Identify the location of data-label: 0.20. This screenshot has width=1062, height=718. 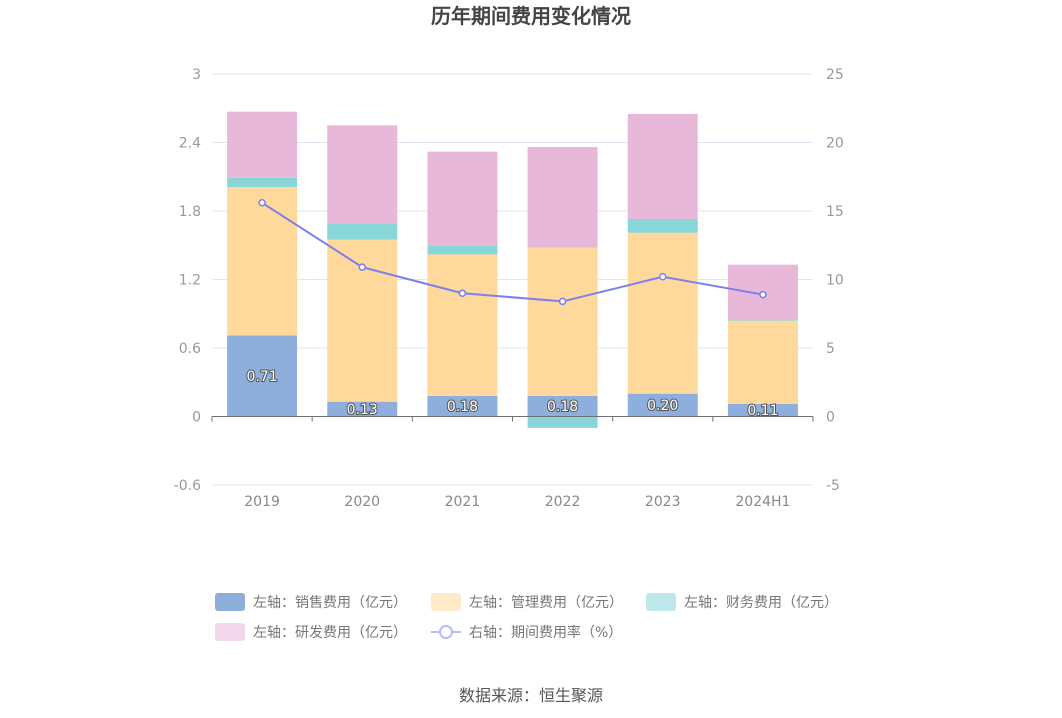
(662, 406).